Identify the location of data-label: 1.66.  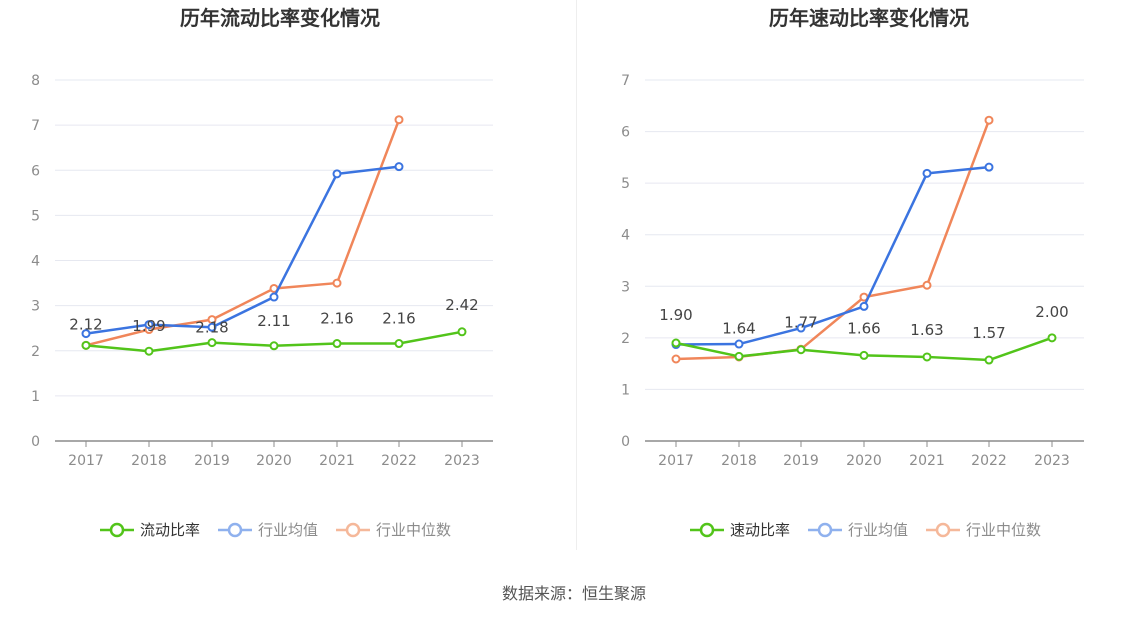
(863, 328).